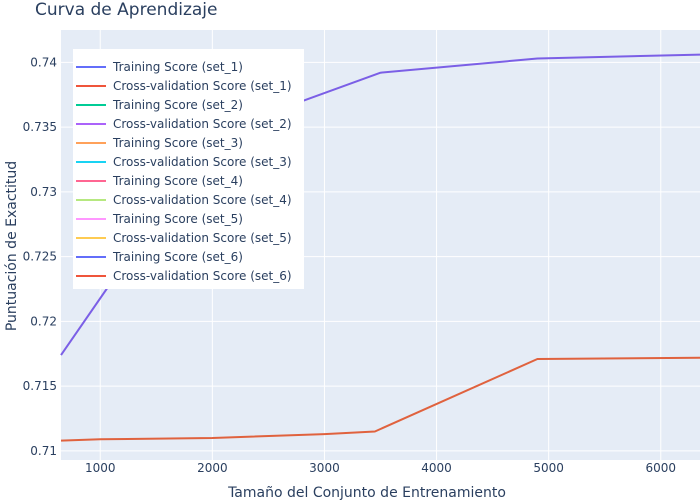 The image size is (700, 500). What do you see at coordinates (126, 10) in the screenshot?
I see `chart-title: Curva de Aprendizaje` at bounding box center [126, 10].